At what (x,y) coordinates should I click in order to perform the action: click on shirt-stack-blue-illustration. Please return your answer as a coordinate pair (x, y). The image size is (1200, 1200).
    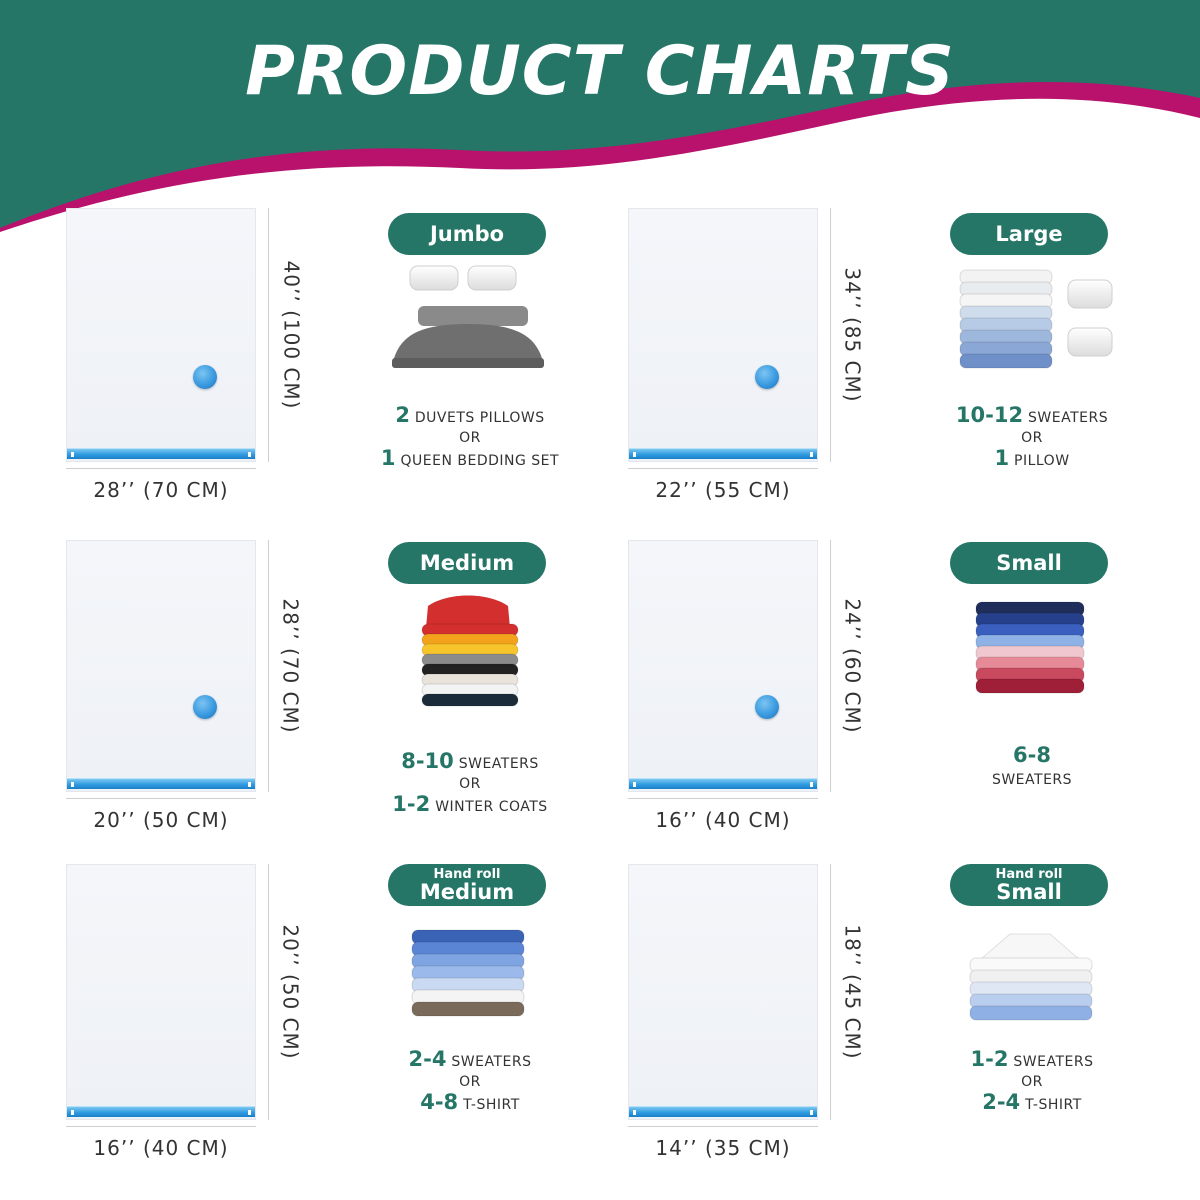
    Looking at the image, I should click on (468, 979).